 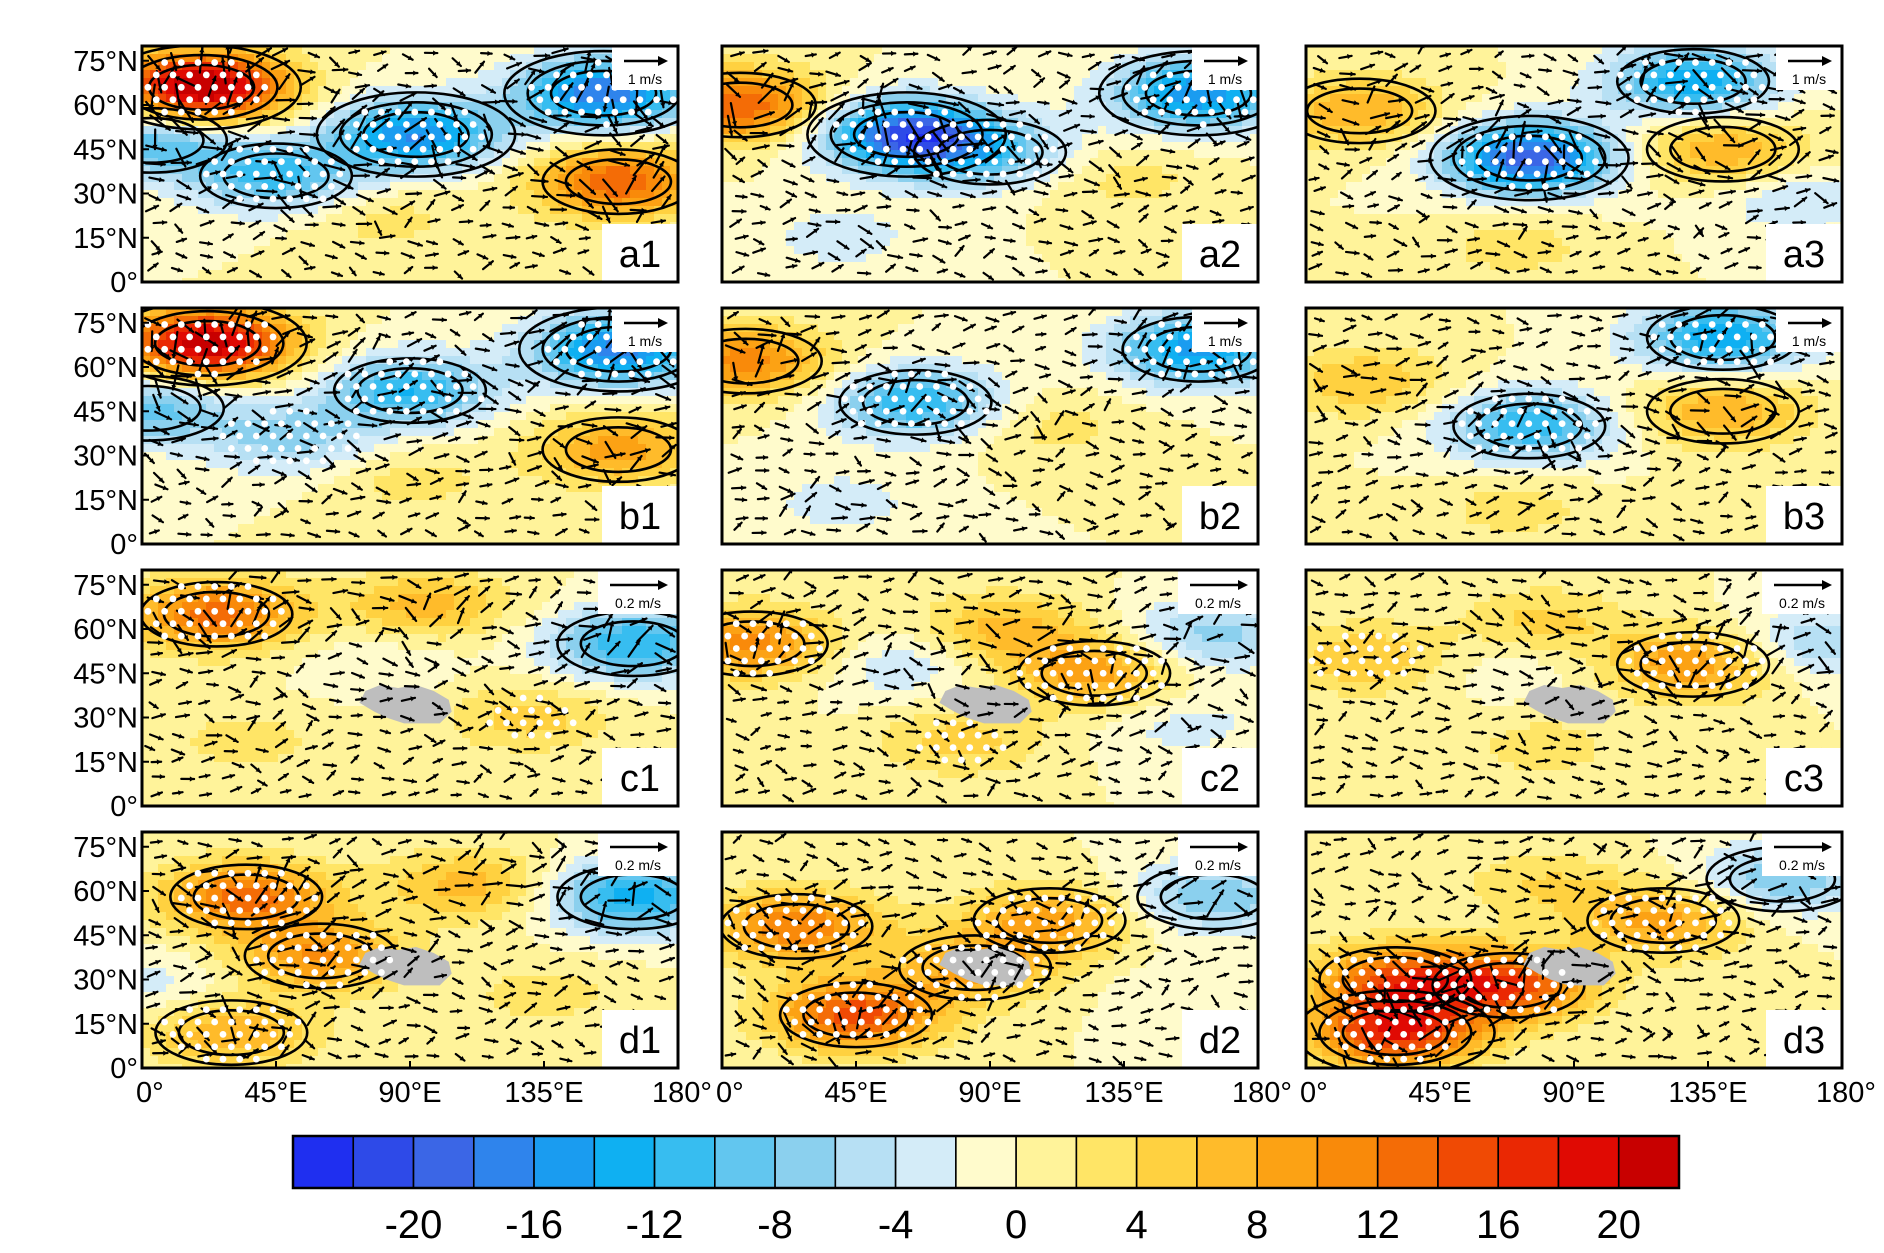 I want to click on colorbar: -20 -16 -12 -8 -4 0 4 8 12 16 20, so click(x=986, y=1190).